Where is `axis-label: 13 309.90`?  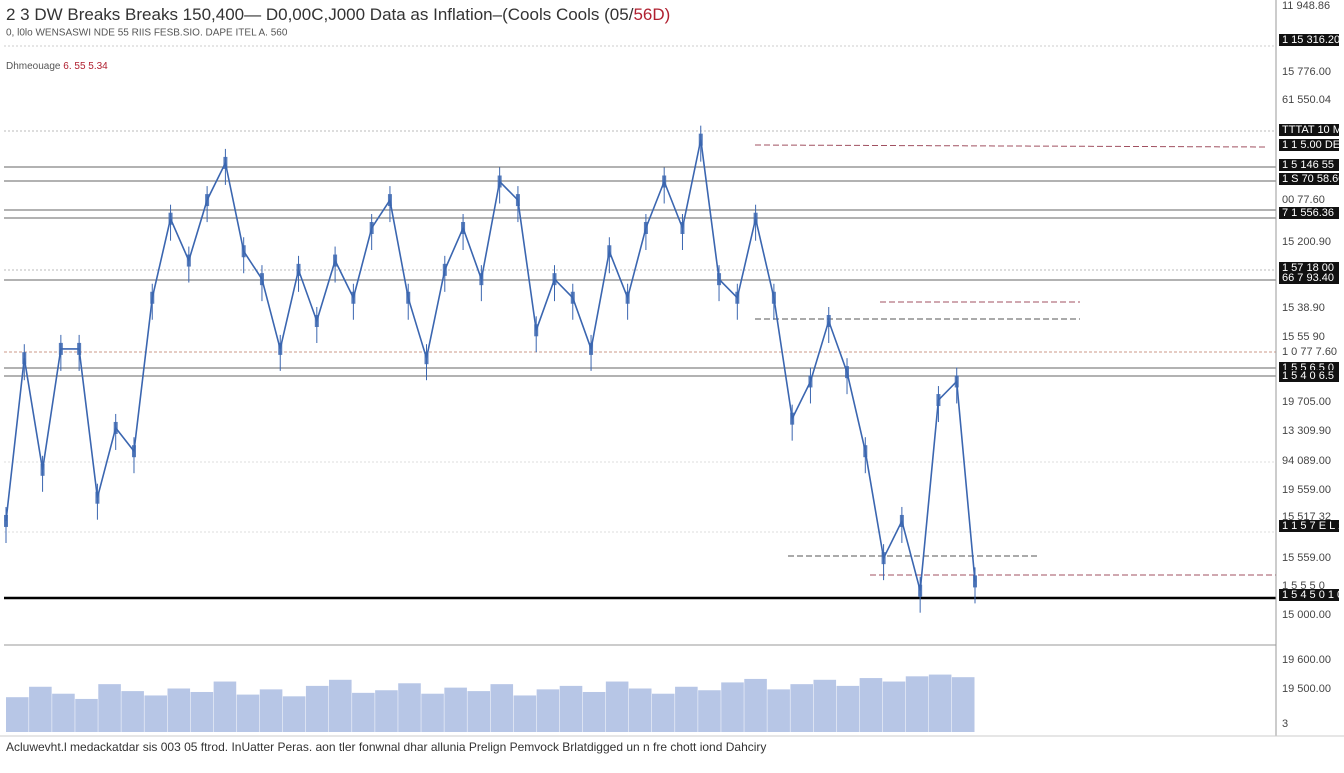 axis-label: 13 309.90 is located at coordinates (1306, 431).